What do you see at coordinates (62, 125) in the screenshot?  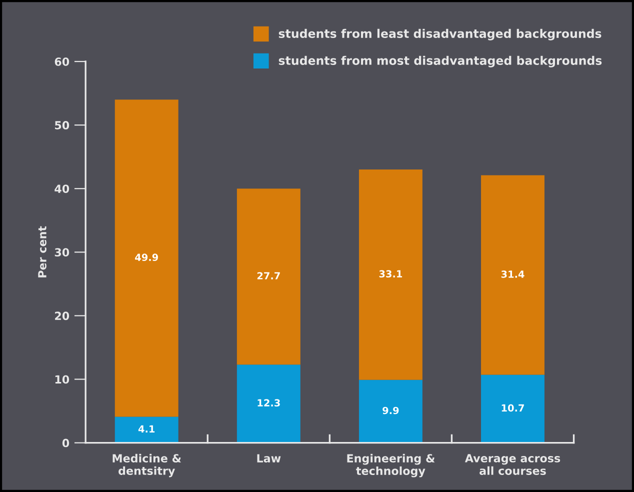 I see `y-tick-label: 50` at bounding box center [62, 125].